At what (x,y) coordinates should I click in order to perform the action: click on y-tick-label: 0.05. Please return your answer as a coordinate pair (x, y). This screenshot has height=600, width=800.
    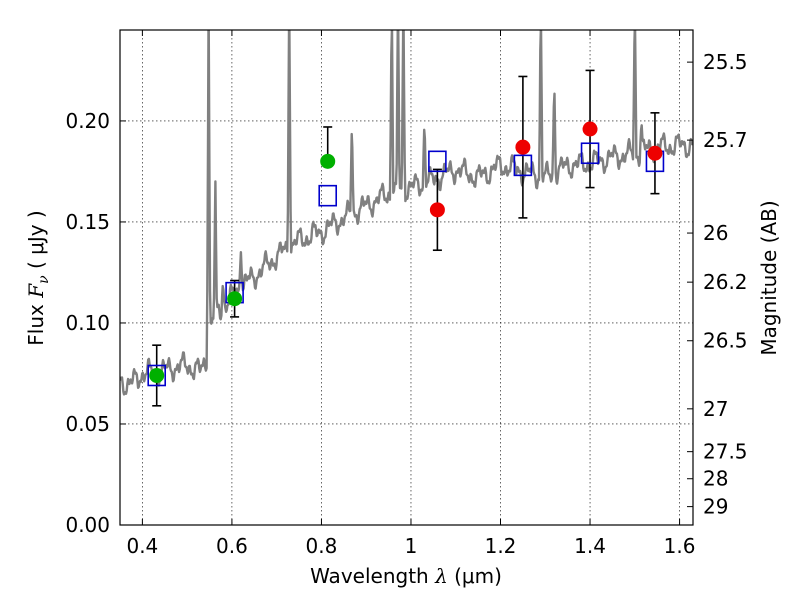
    Looking at the image, I should click on (87, 424).